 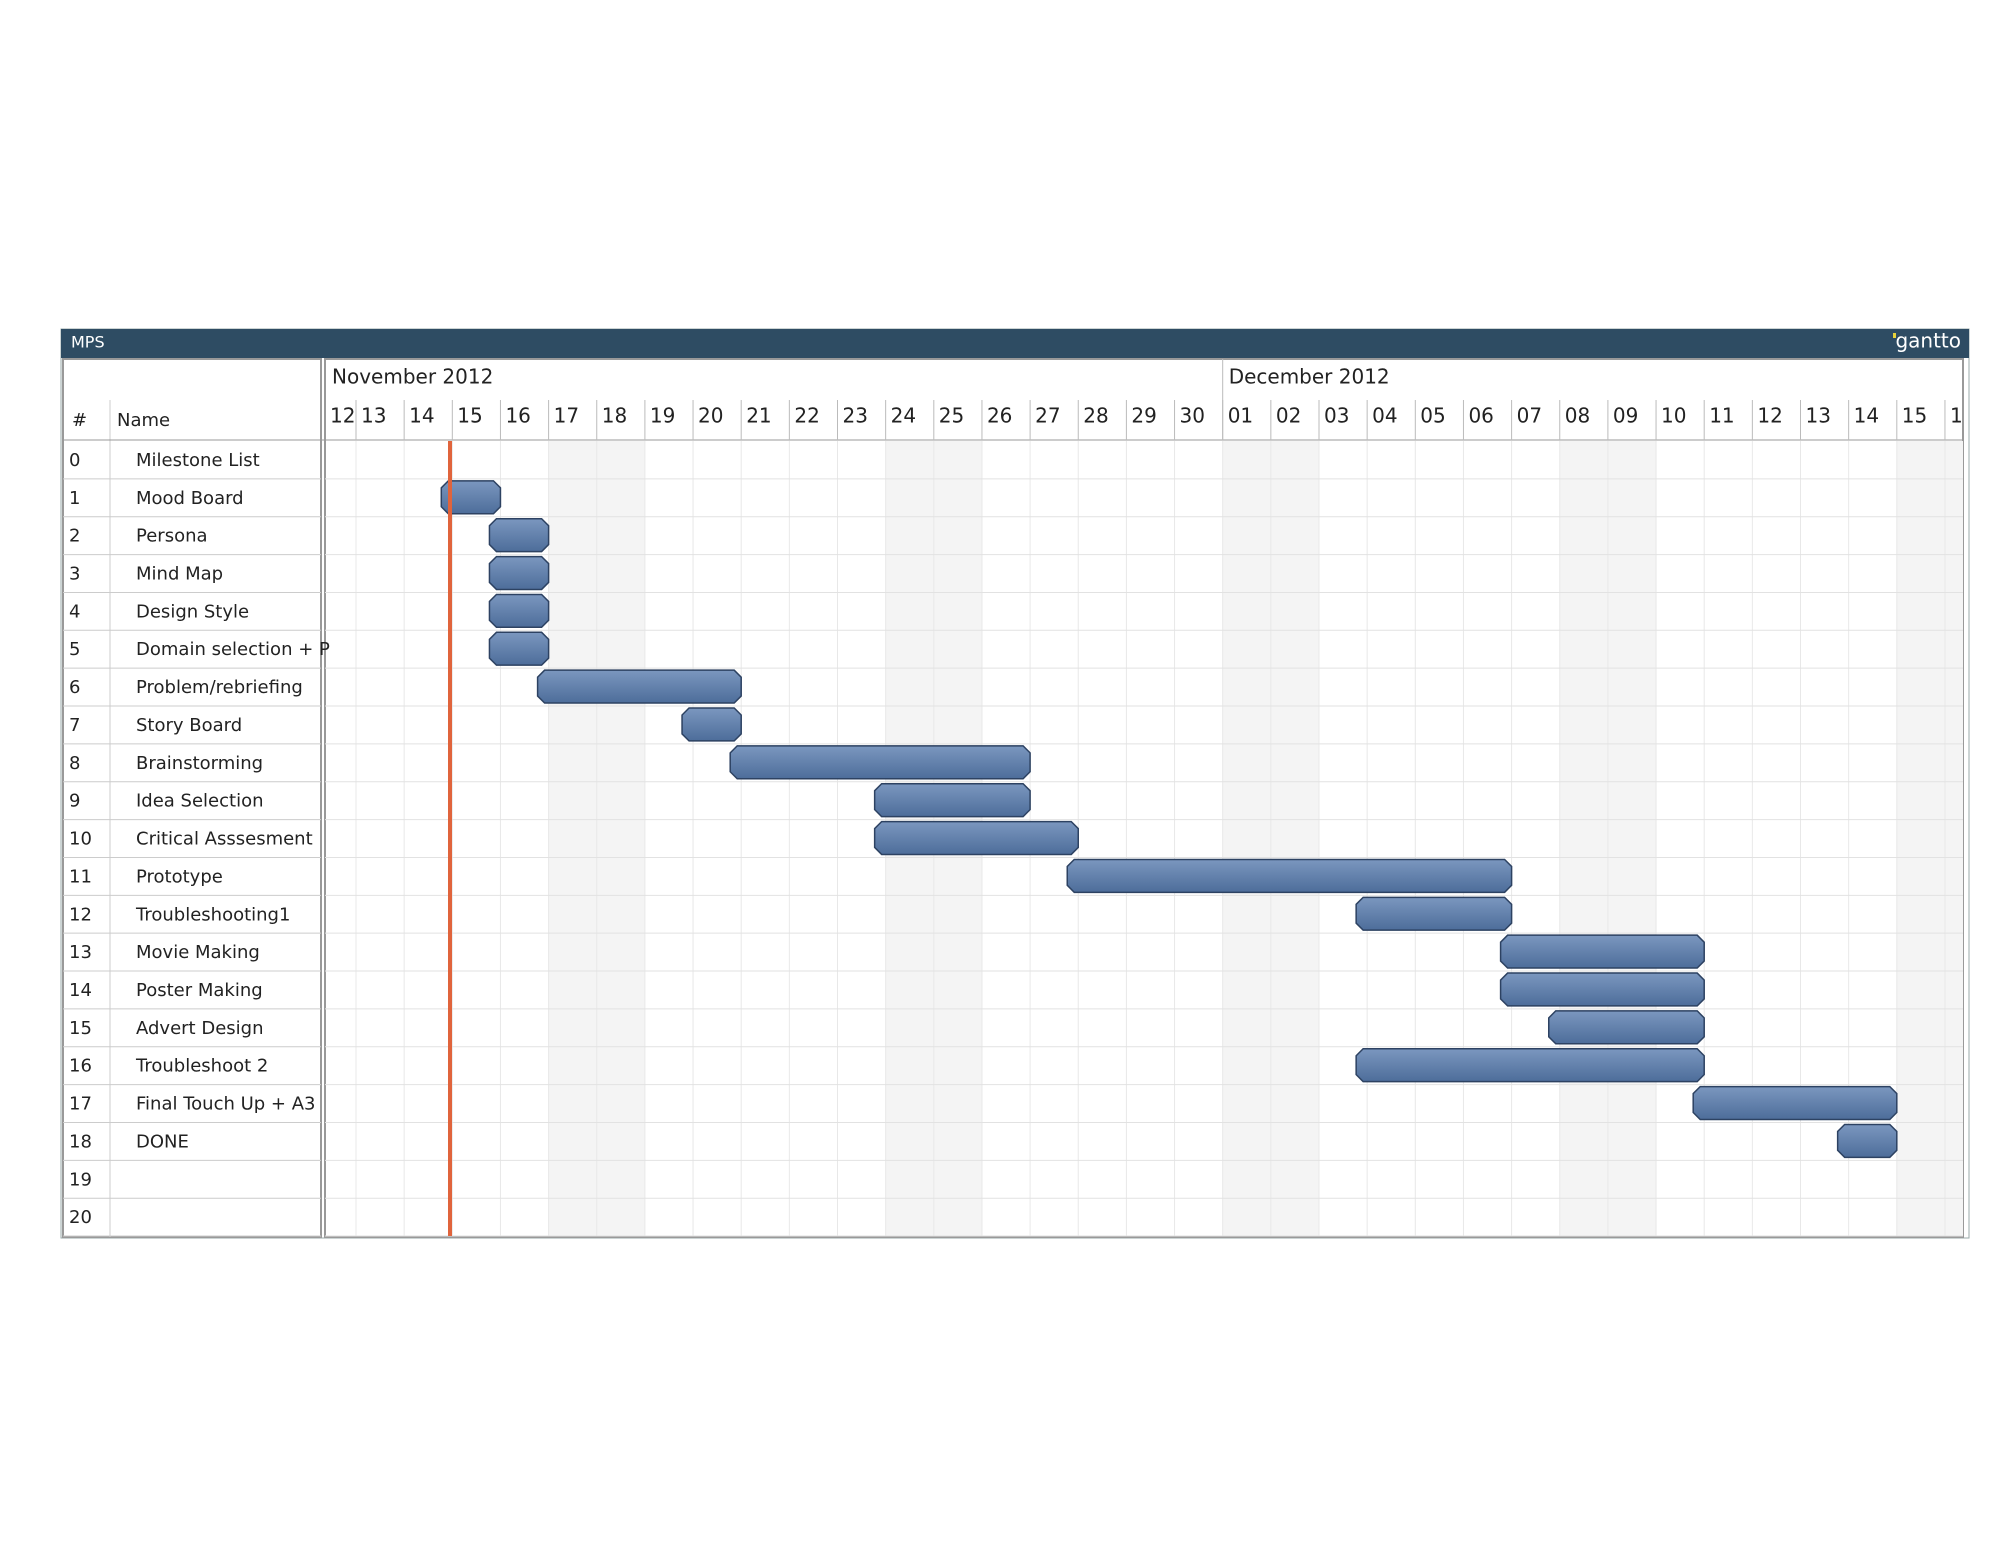 What do you see at coordinates (662, 416) in the screenshot?
I see `day-label: 19` at bounding box center [662, 416].